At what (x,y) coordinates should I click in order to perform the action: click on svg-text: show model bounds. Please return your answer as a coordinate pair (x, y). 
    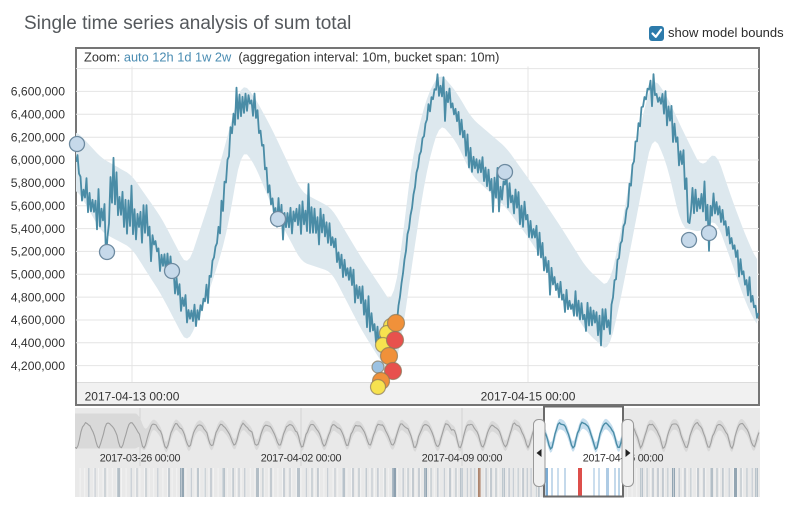
    Looking at the image, I should click on (726, 32).